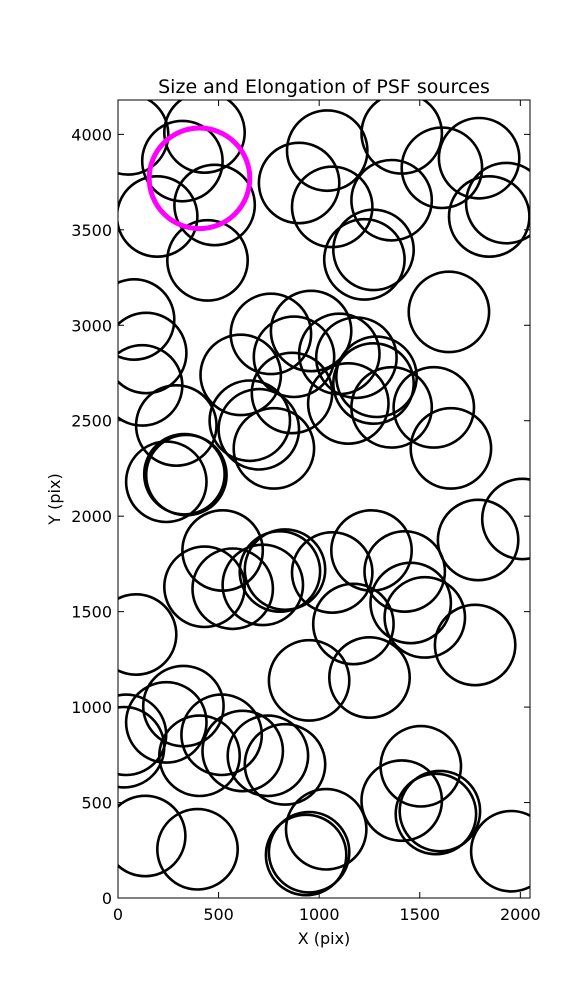  I want to click on y-tick-label: 0, so click(107, 898).